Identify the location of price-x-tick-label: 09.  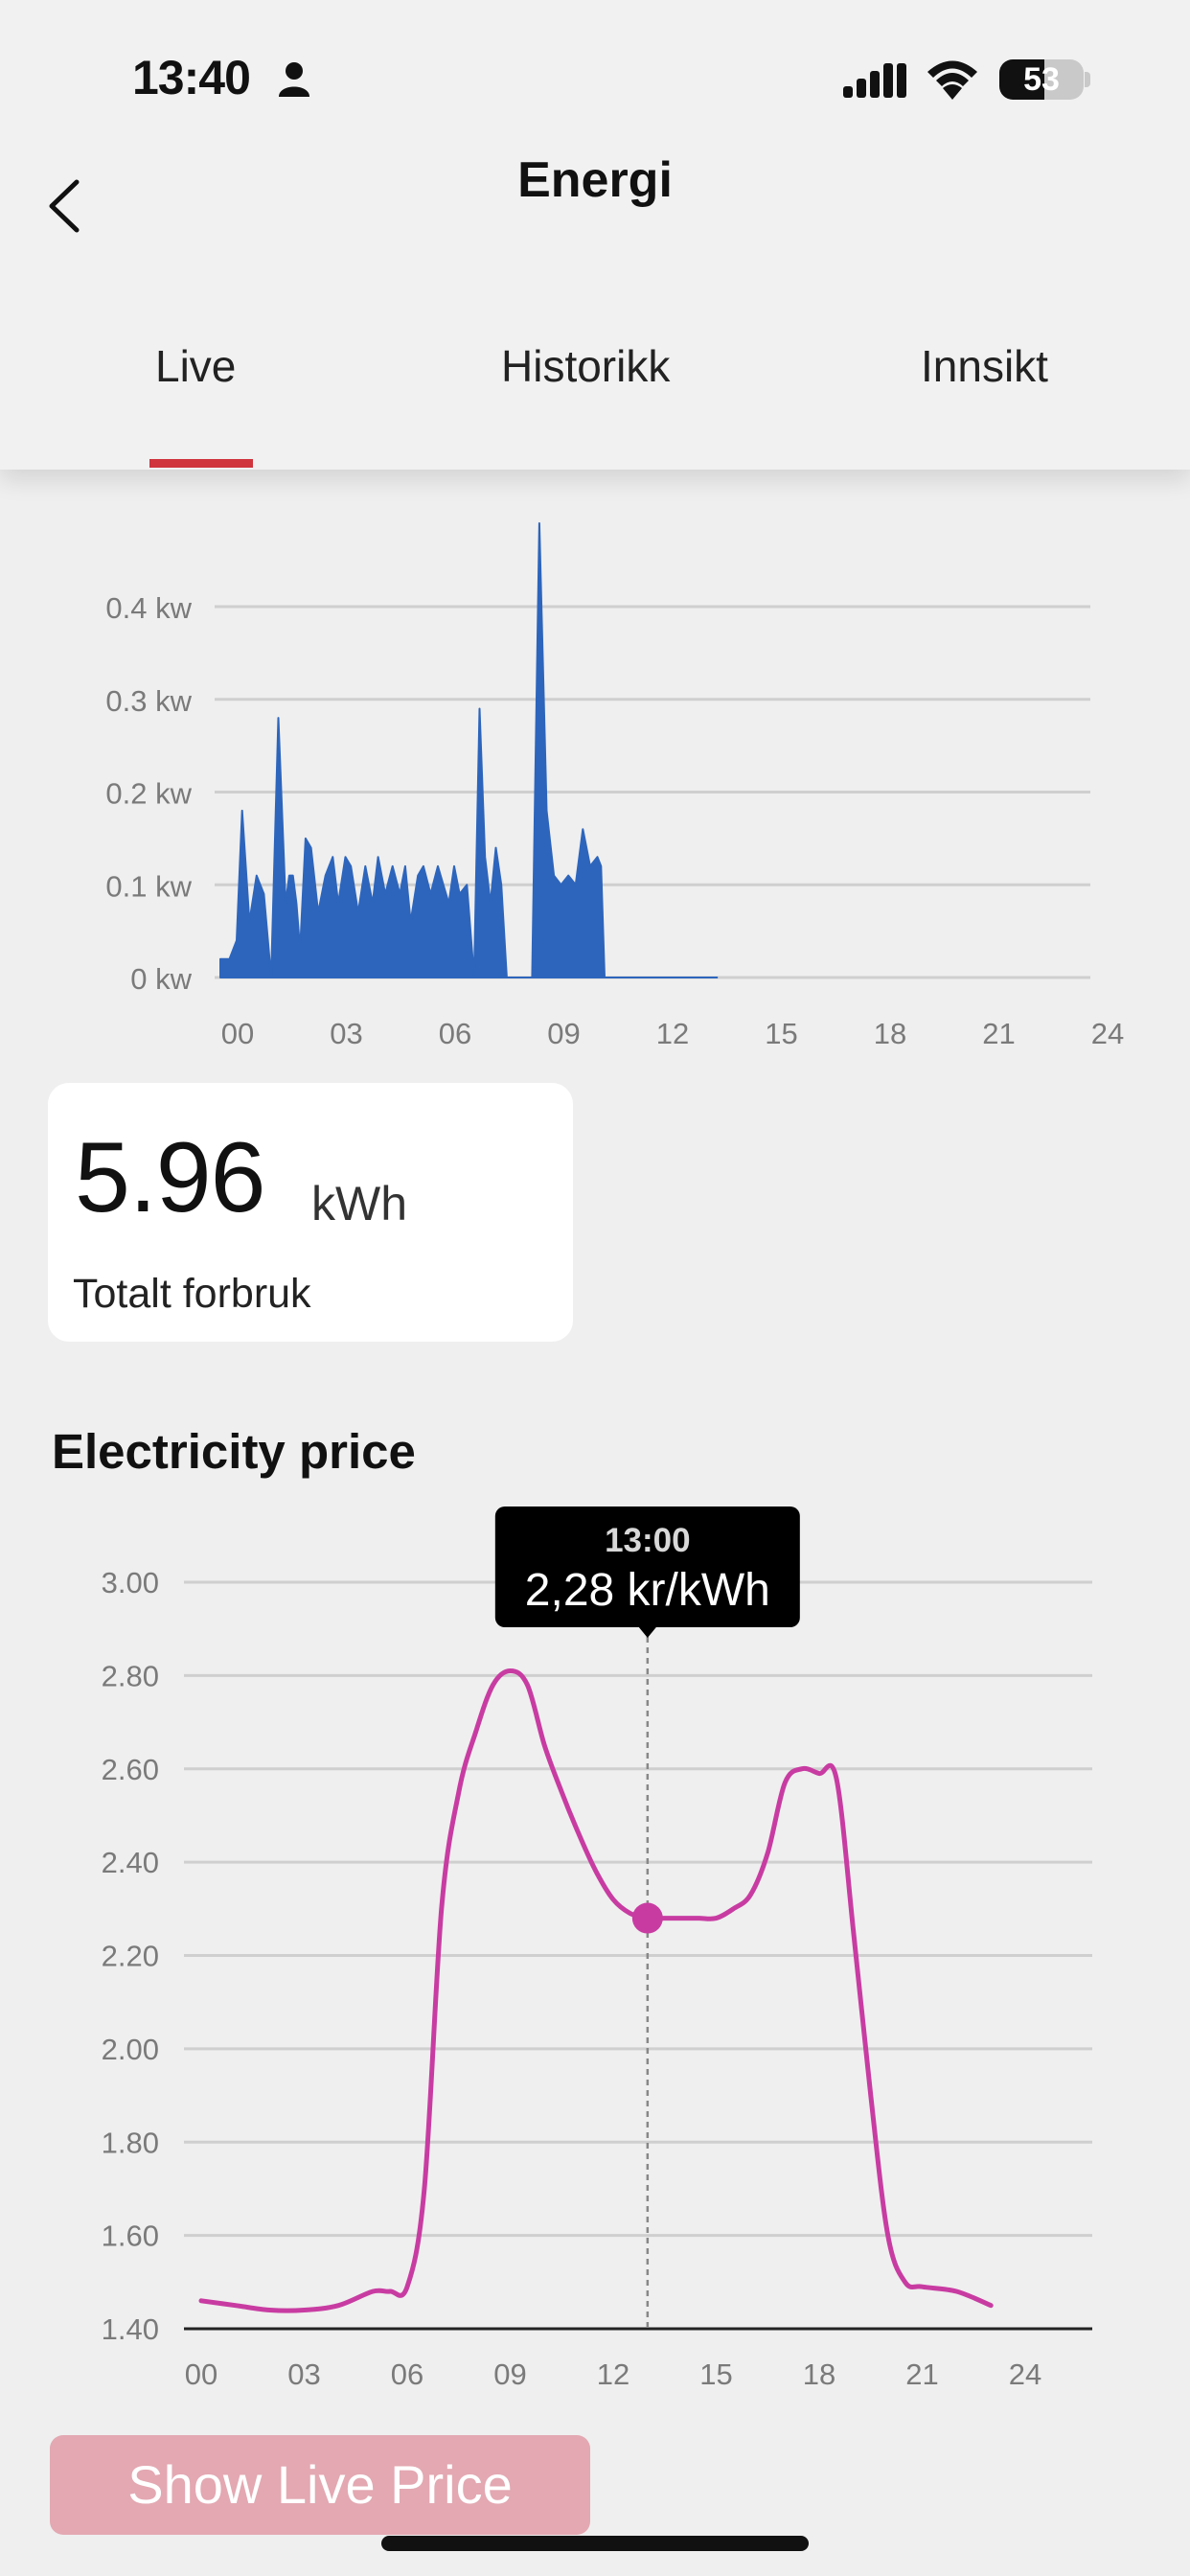
(510, 2374).